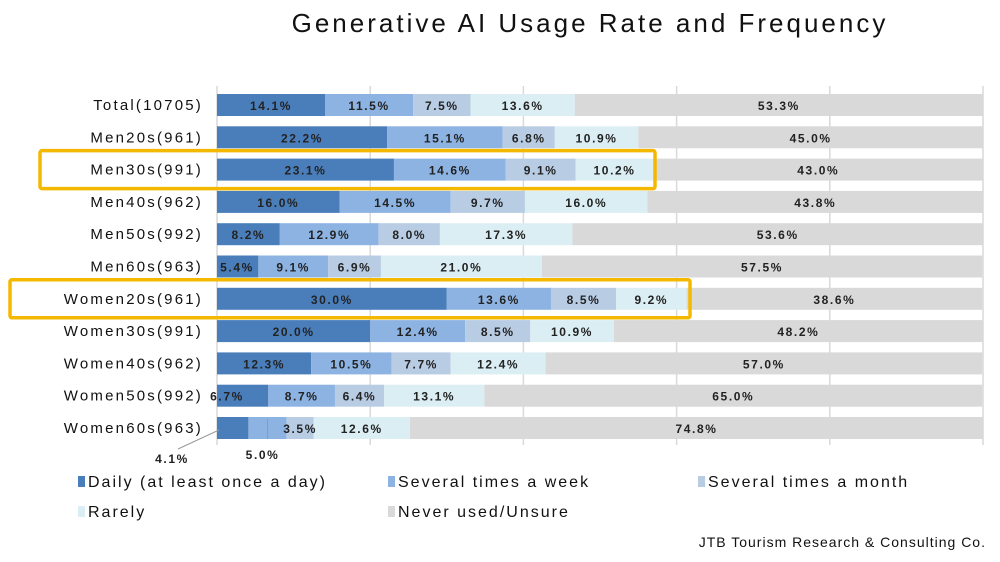  Describe the element at coordinates (421, 364) in the screenshot. I see `data-label: 7.7%` at that location.